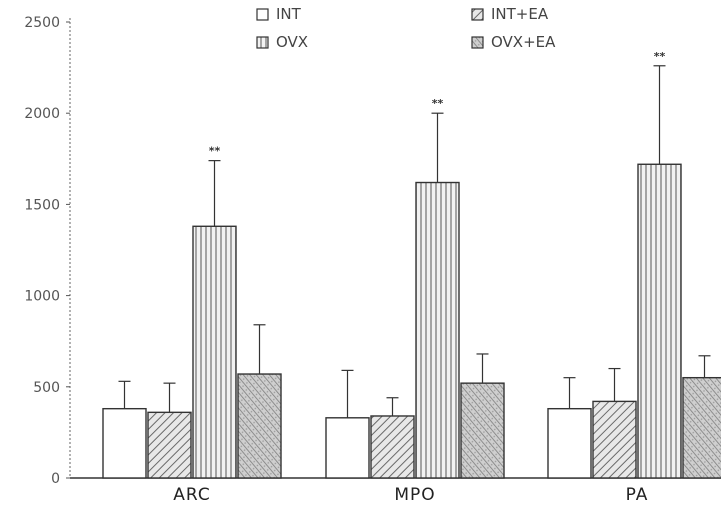 The image size is (721, 508). What do you see at coordinates (523, 42) in the screenshot?
I see `legend-label-ovx-ea: OVX+EA` at bounding box center [523, 42].